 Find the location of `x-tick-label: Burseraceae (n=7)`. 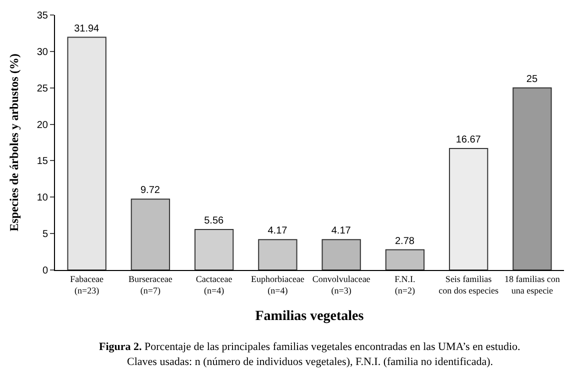

x-tick-label: Burseraceae (n=7) is located at coordinates (150, 285).